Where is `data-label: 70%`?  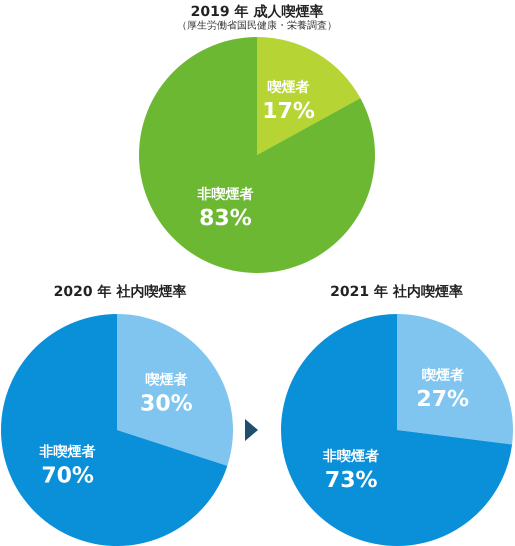
data-label: 70% is located at coordinates (67, 475).